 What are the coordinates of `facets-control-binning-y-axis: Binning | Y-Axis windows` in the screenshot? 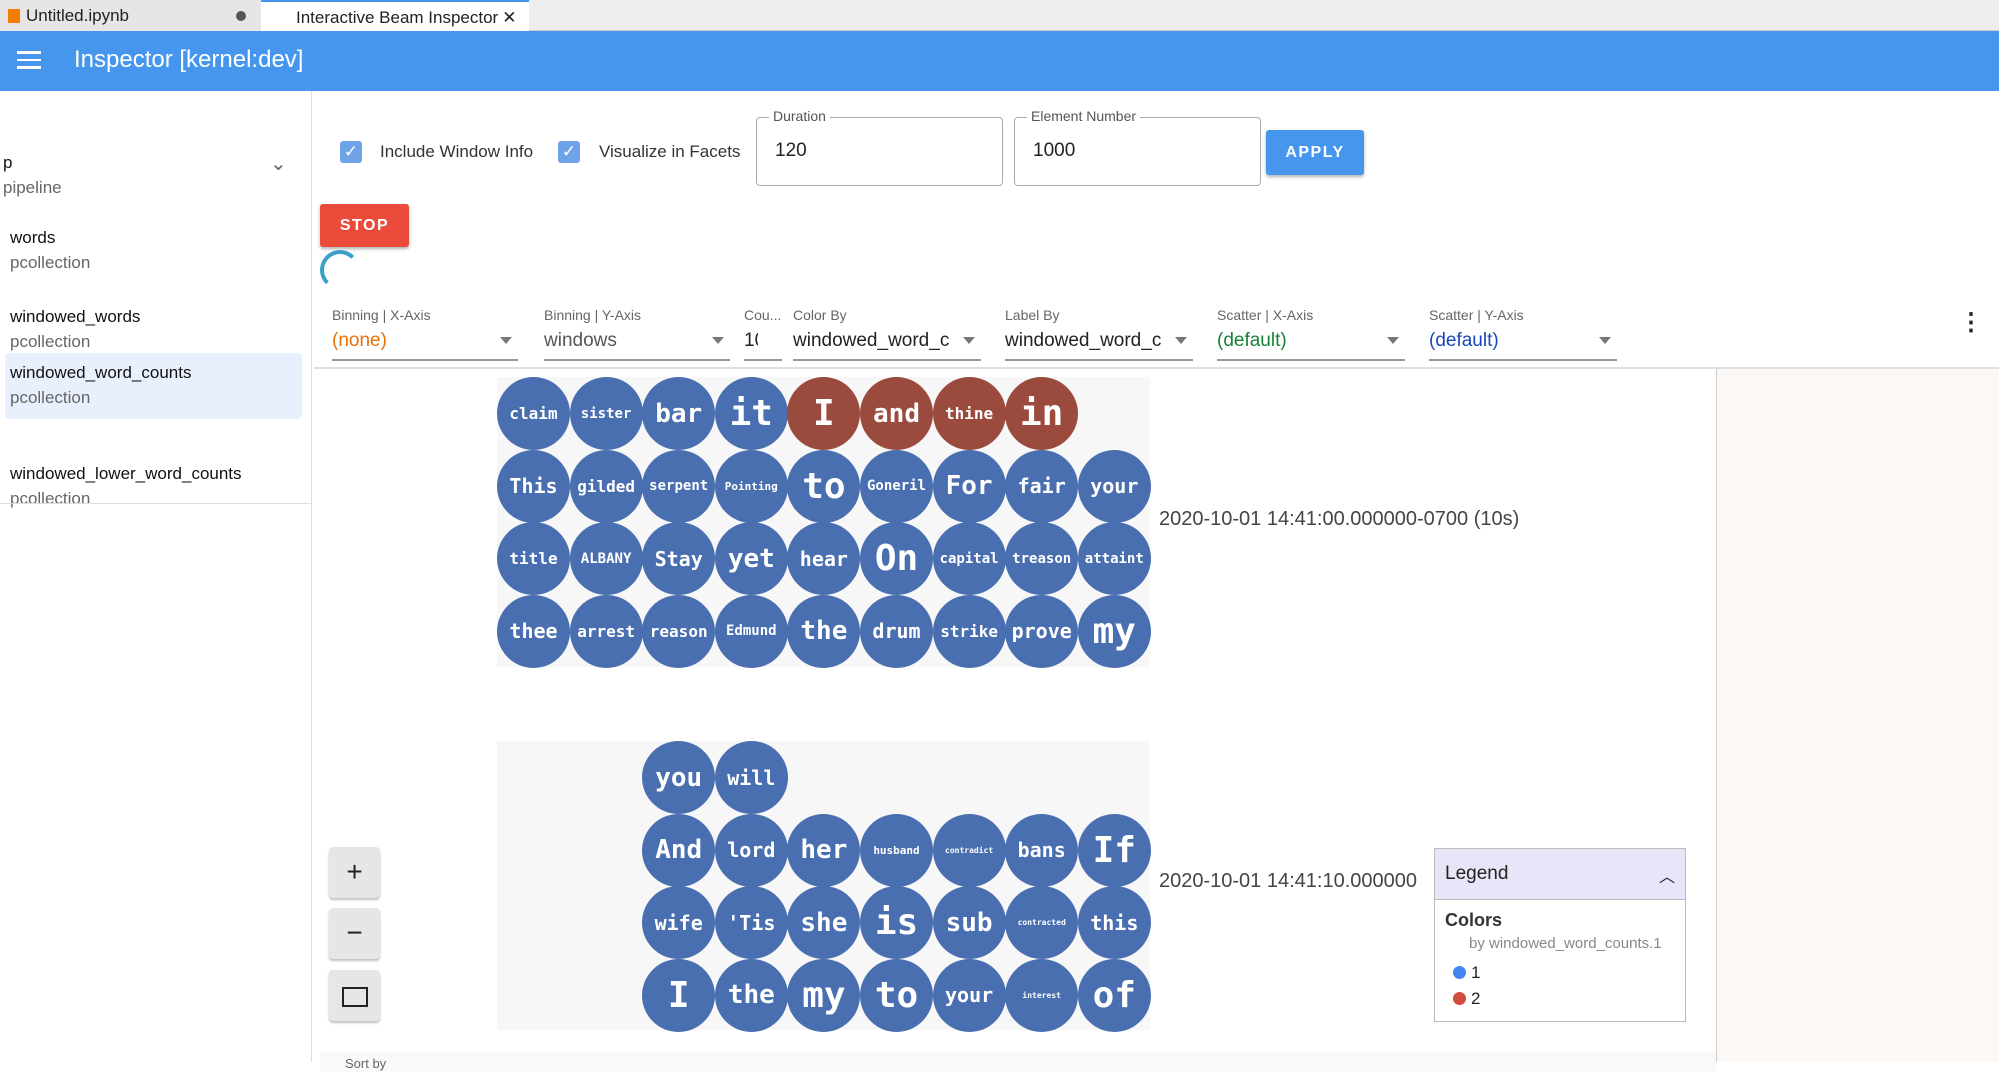 It's located at (637, 333).